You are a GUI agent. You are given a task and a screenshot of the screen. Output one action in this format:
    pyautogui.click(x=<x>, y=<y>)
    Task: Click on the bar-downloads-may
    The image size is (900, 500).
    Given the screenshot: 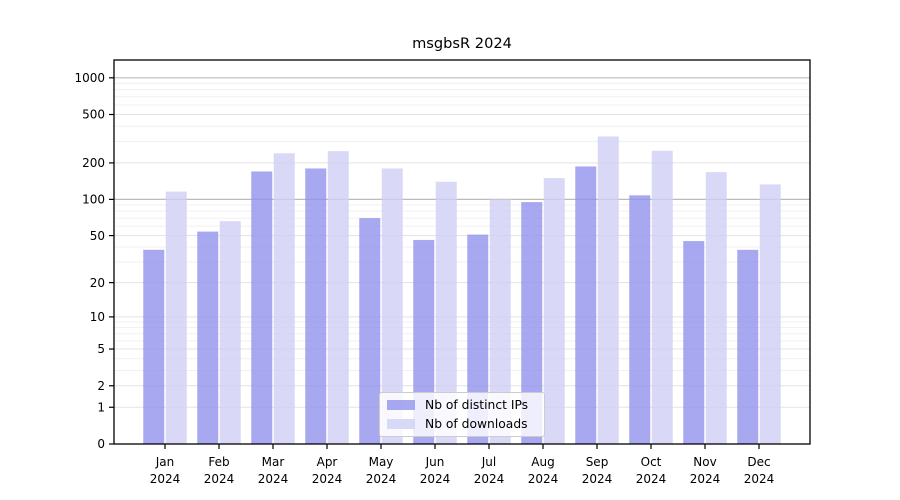 What is the action you would take?
    pyautogui.click(x=392, y=306)
    